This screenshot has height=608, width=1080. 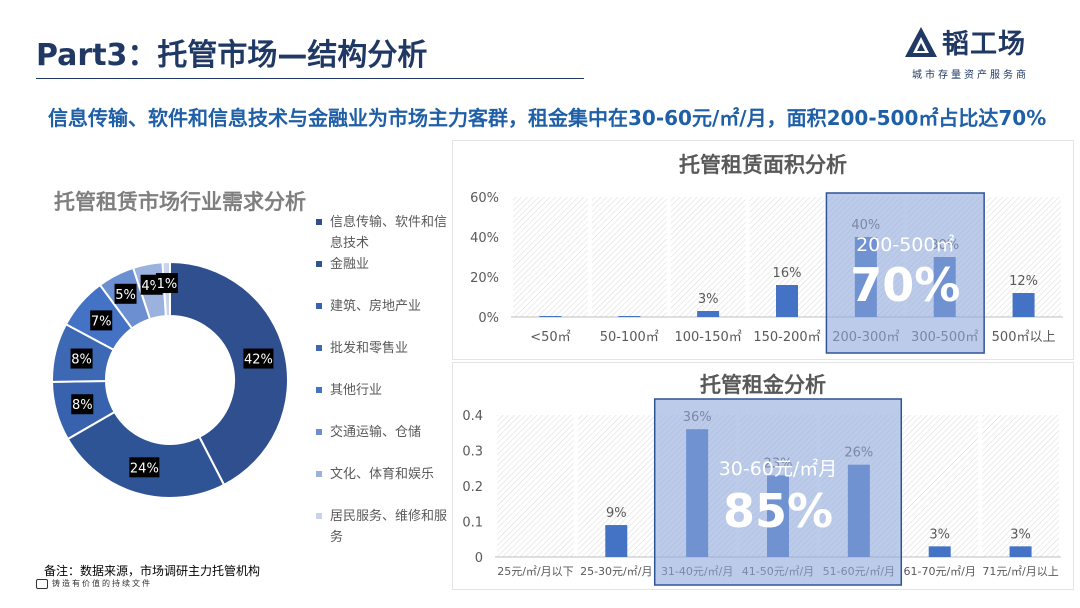 What do you see at coordinates (376, 432) in the screenshot?
I see `legend-label: 交通运输、仓储` at bounding box center [376, 432].